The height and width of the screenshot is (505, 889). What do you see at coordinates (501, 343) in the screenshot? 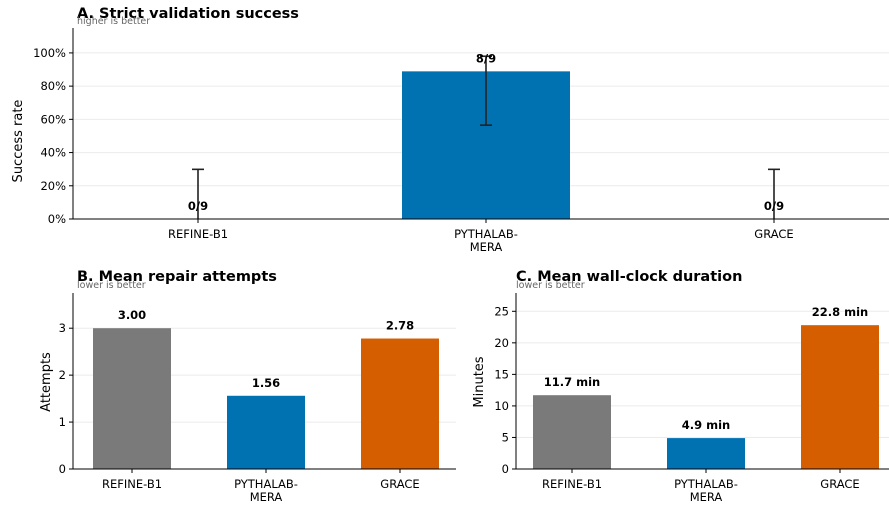
I see `panel-c-ytick-label: 20` at bounding box center [501, 343].